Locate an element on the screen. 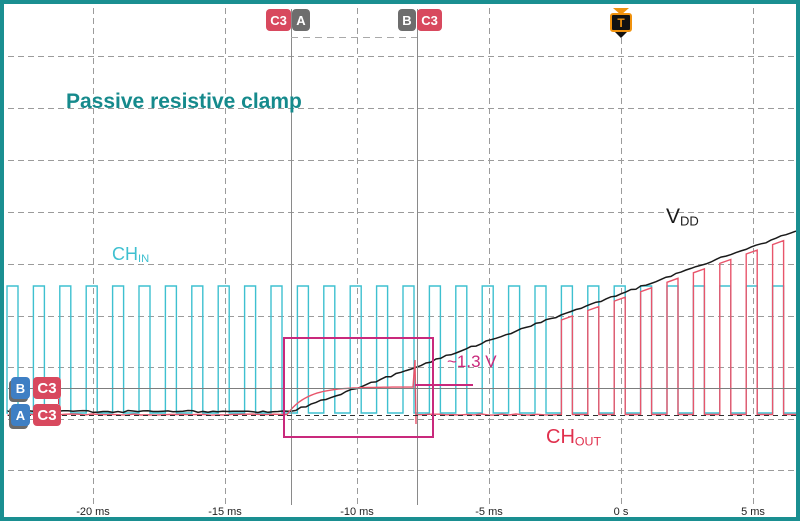  plot-title: Passive resistive clamp is located at coordinates (184, 101).